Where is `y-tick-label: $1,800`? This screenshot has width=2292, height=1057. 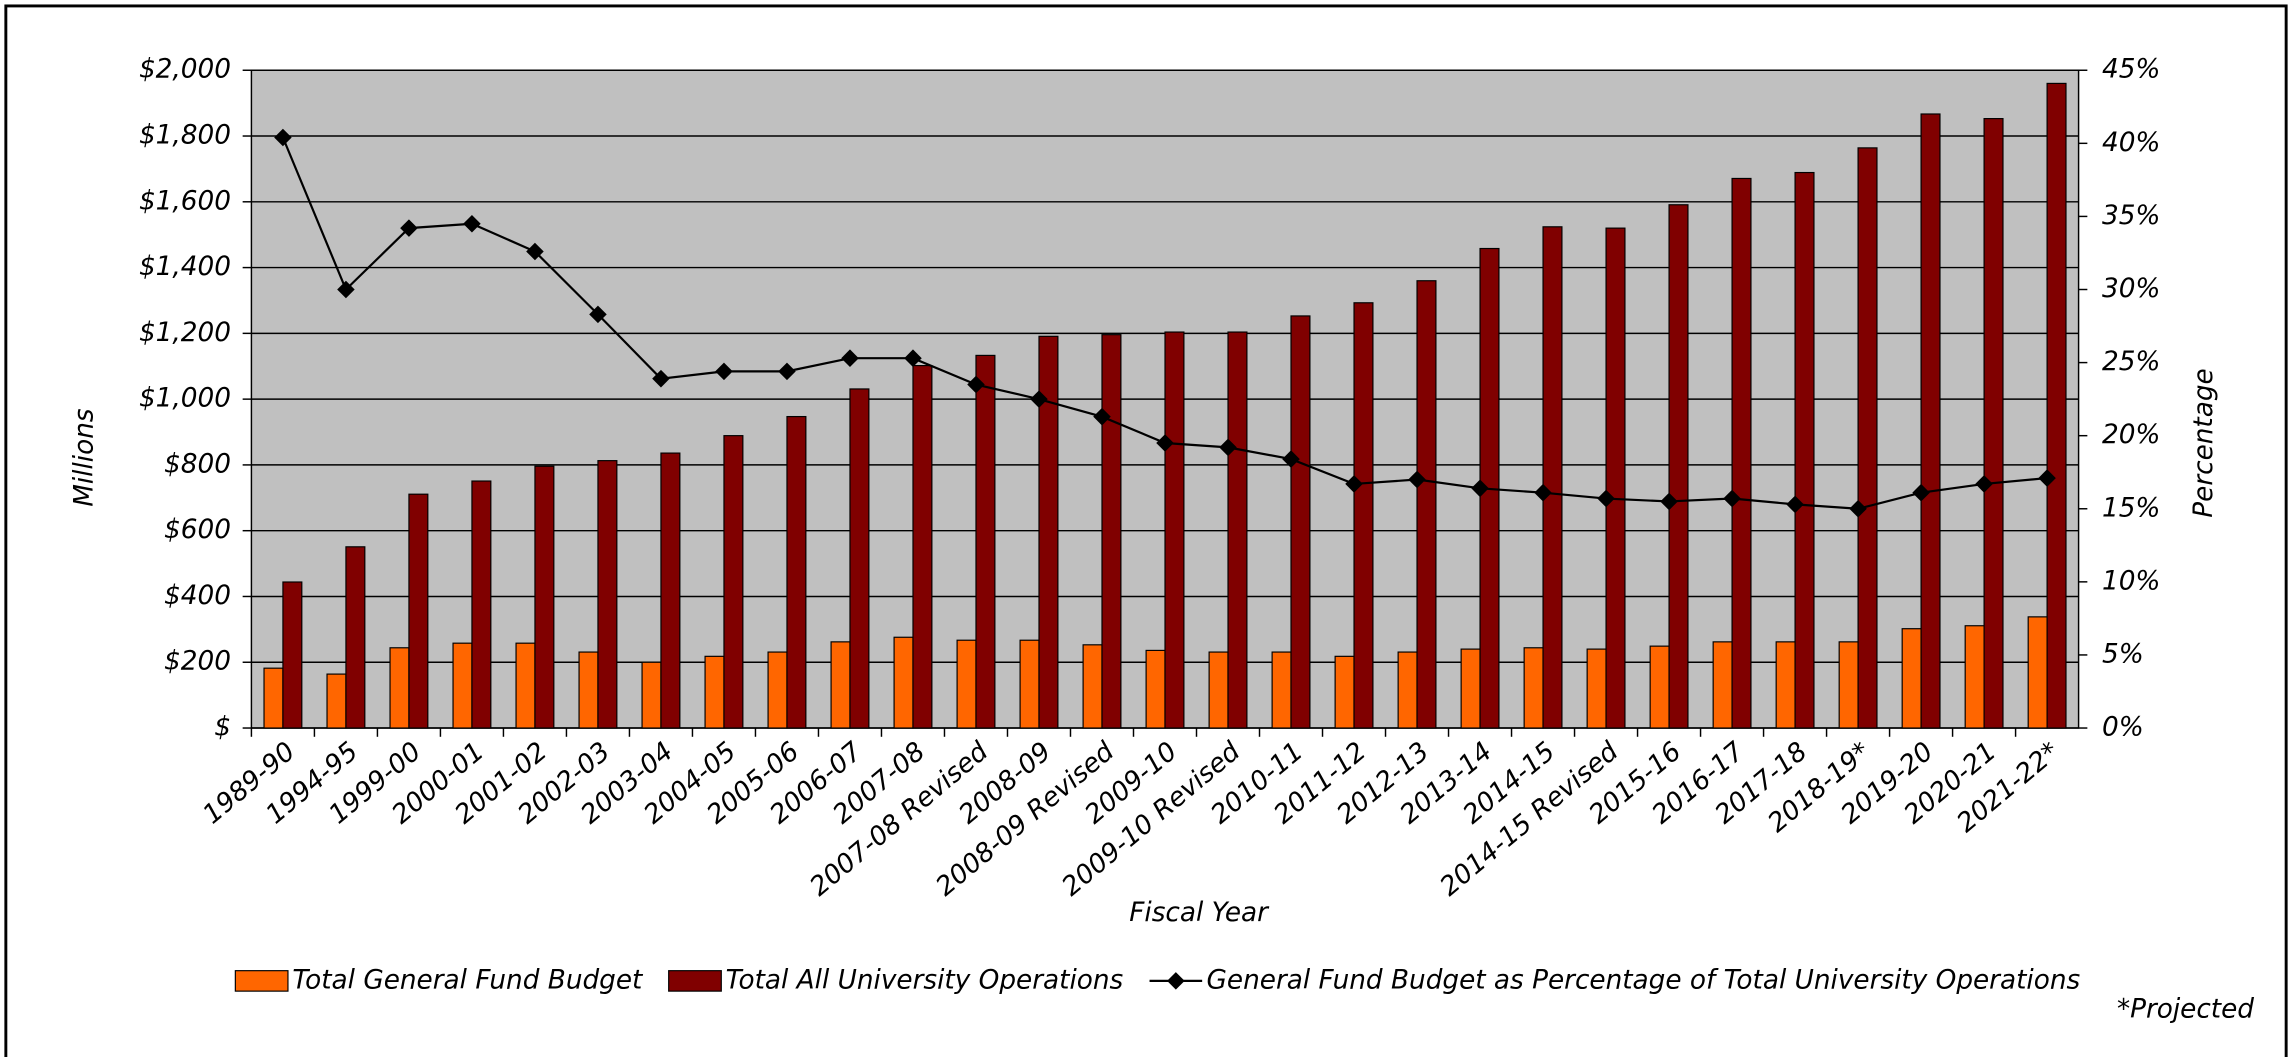 y-tick-label: $1,800 is located at coordinates (185, 136).